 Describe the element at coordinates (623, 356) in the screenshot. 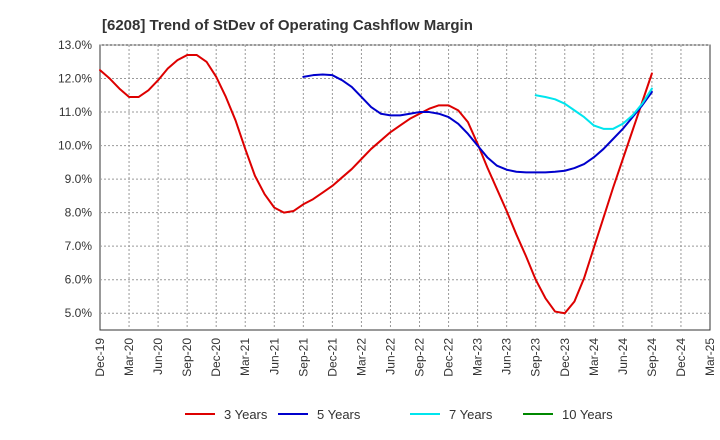

I see `x-tick-label: Jun-24` at that location.